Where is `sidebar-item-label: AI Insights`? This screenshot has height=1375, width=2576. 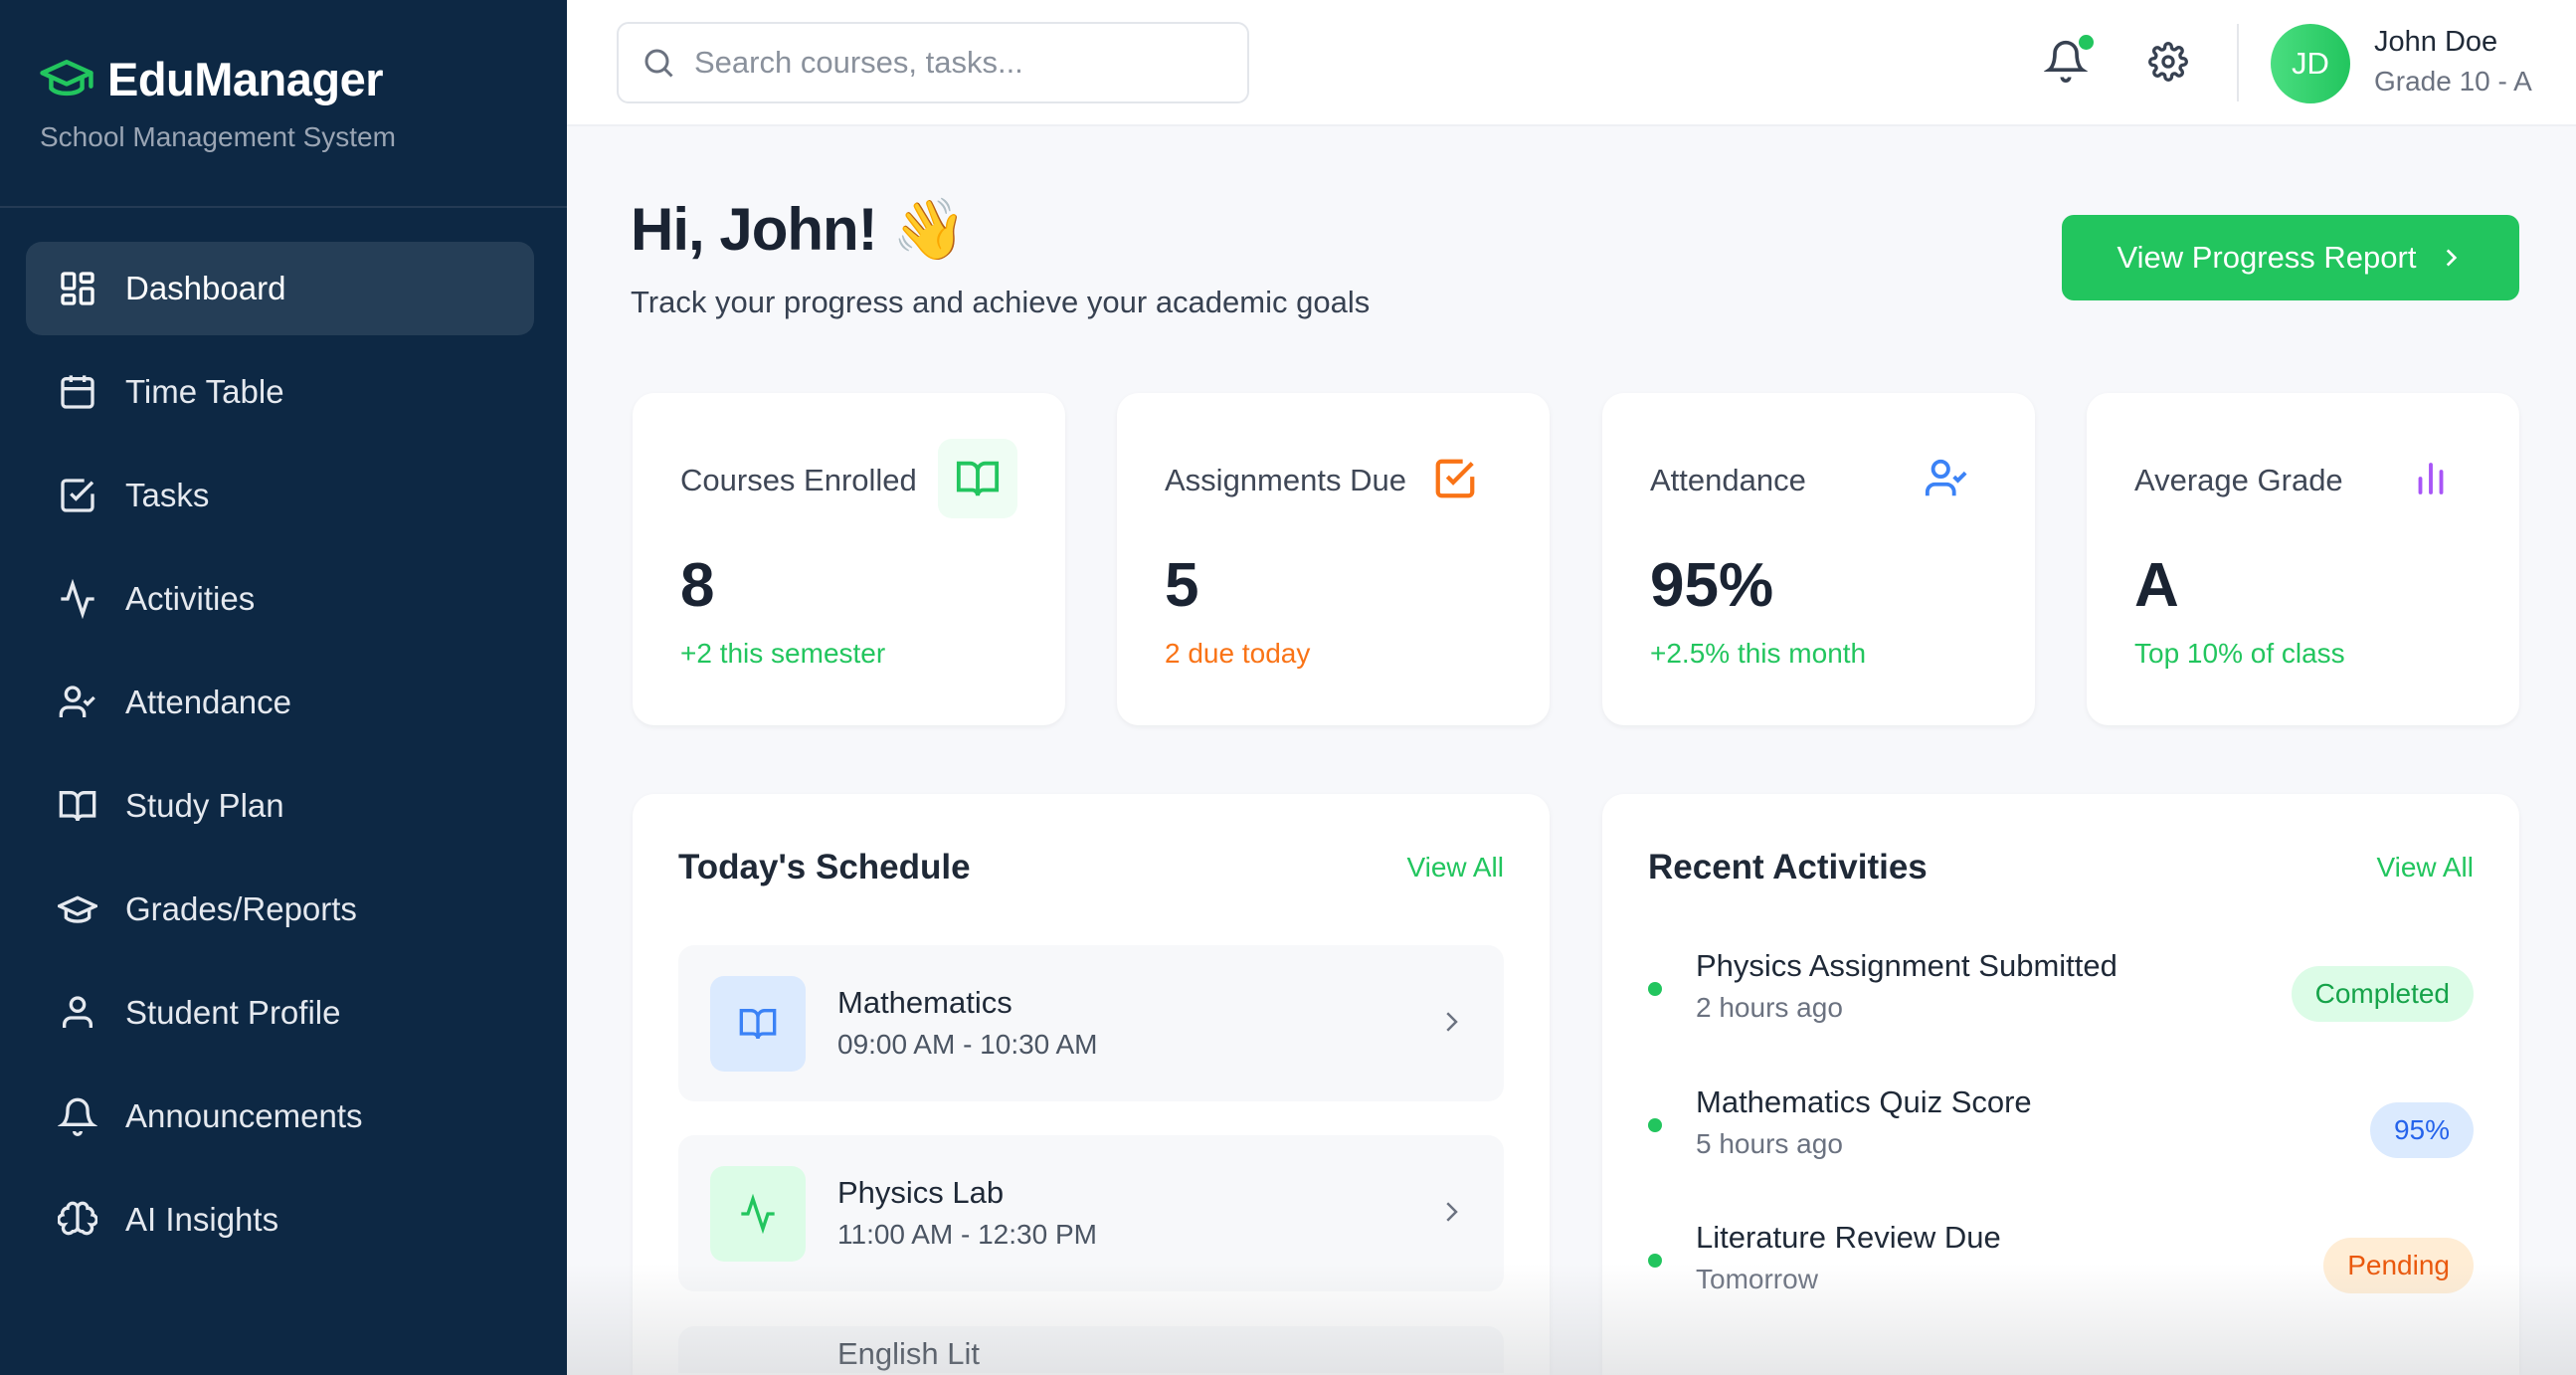
sidebar-item-label: AI Insights is located at coordinates (202, 1219).